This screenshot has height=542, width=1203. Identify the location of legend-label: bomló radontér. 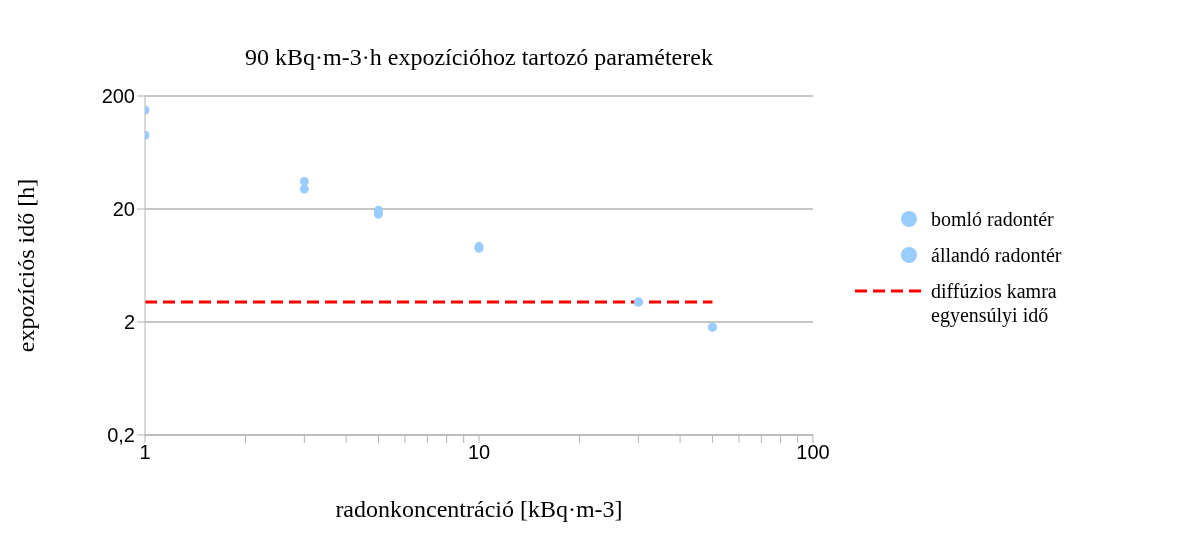
(993, 219).